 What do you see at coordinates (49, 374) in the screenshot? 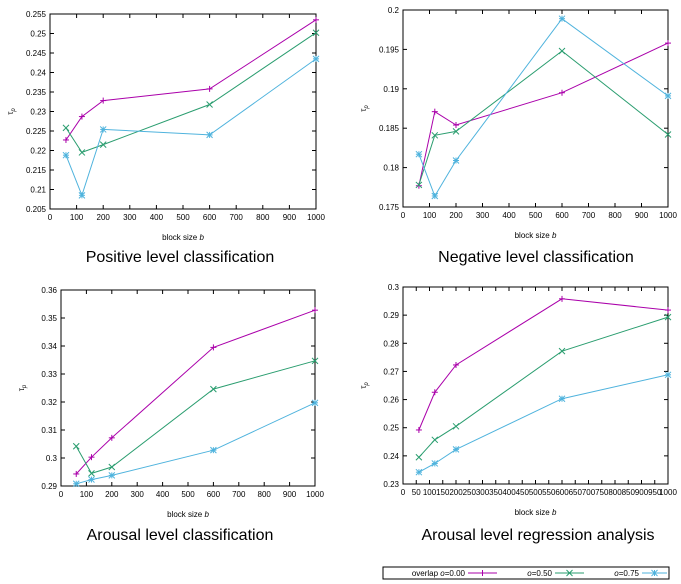
I see `y-tick-label: 0.33` at bounding box center [49, 374].